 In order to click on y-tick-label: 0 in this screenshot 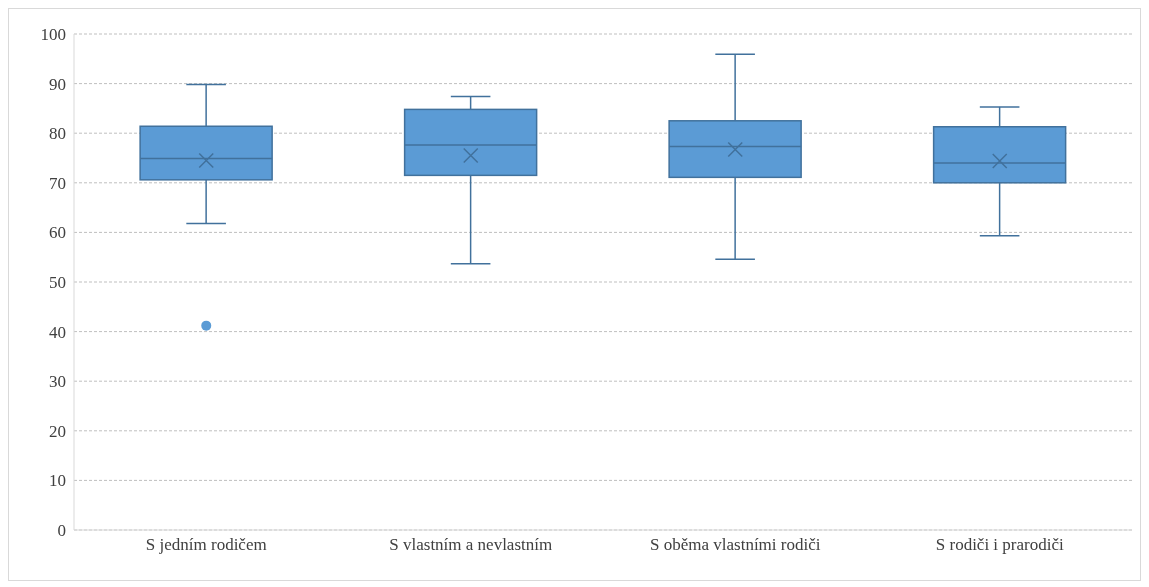, I will do `click(61, 531)`.